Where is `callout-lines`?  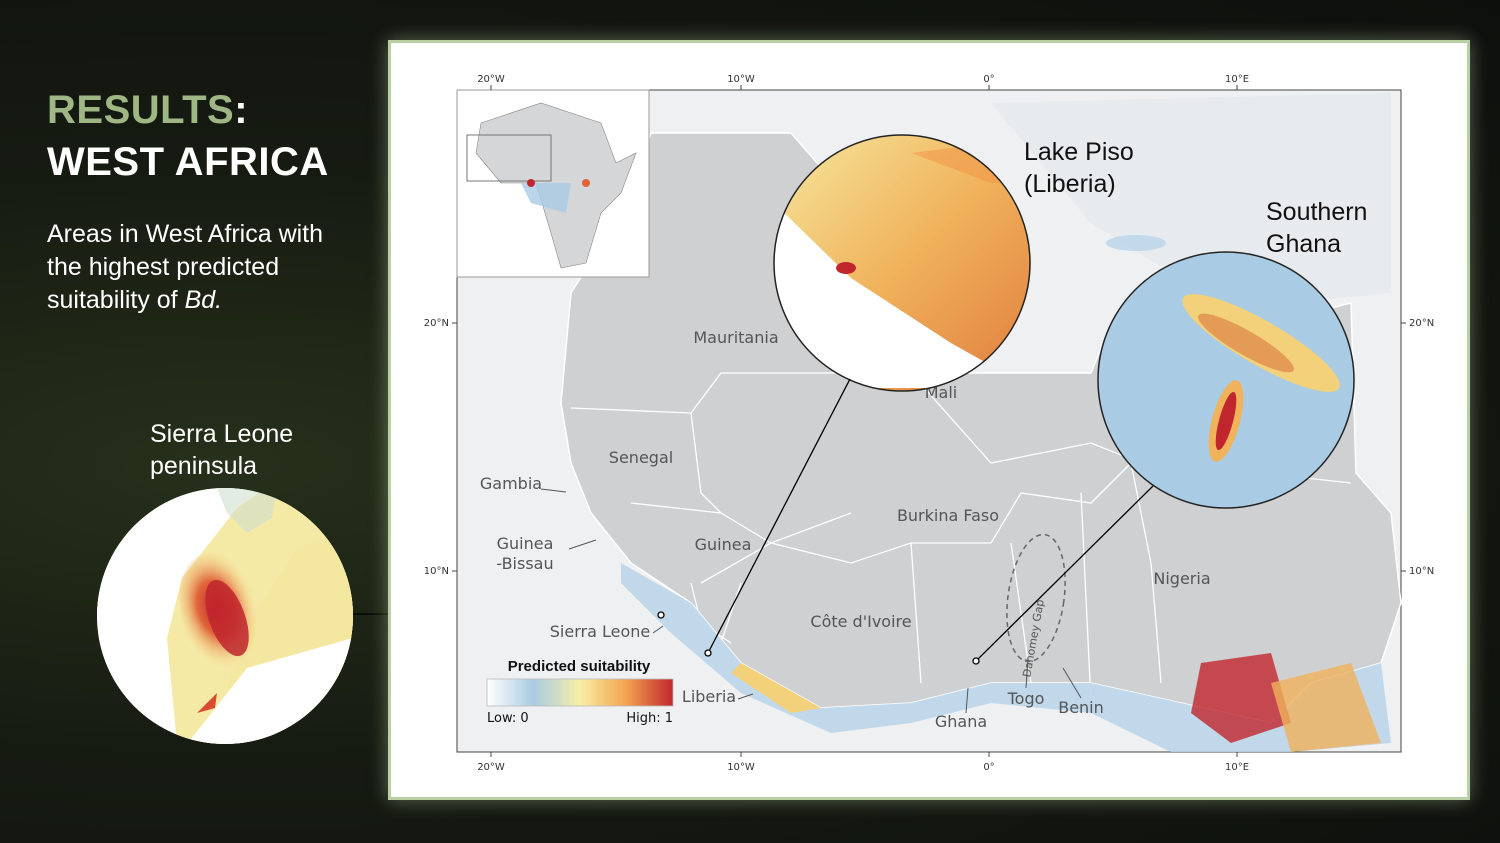
callout-lines is located at coordinates (930, 520).